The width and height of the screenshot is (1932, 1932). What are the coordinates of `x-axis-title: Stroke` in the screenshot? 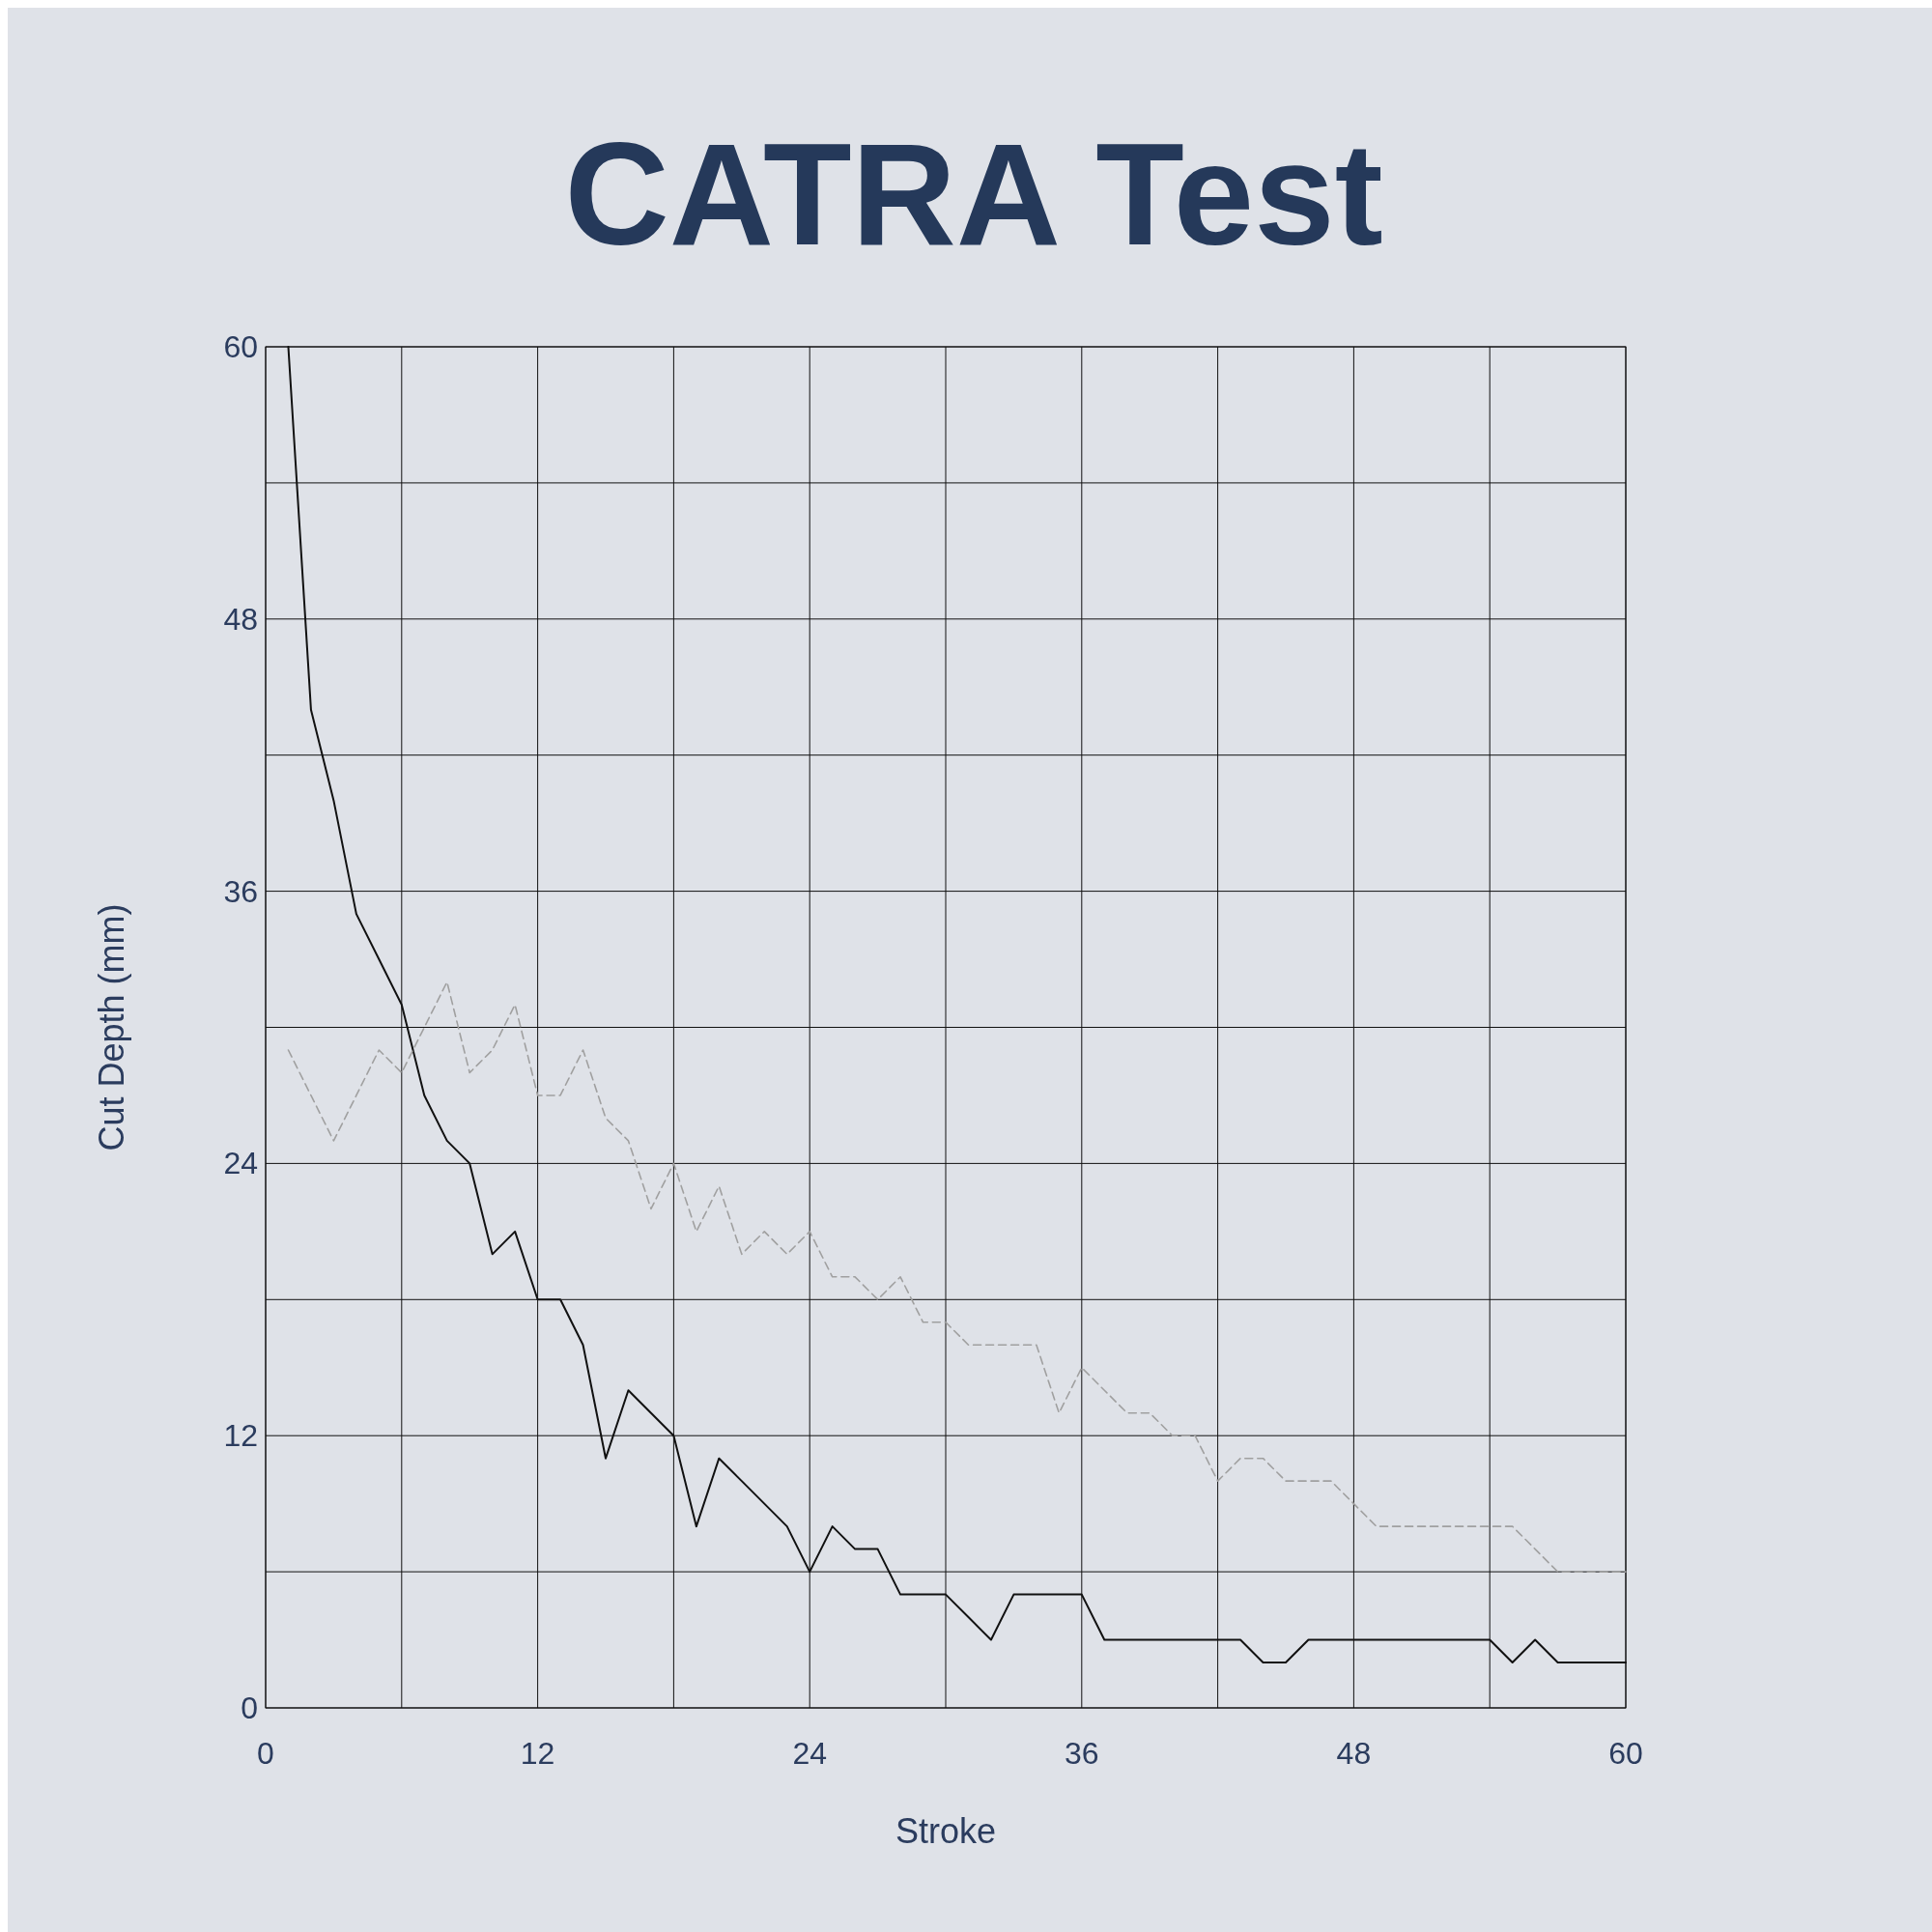 It's located at (946, 1831).